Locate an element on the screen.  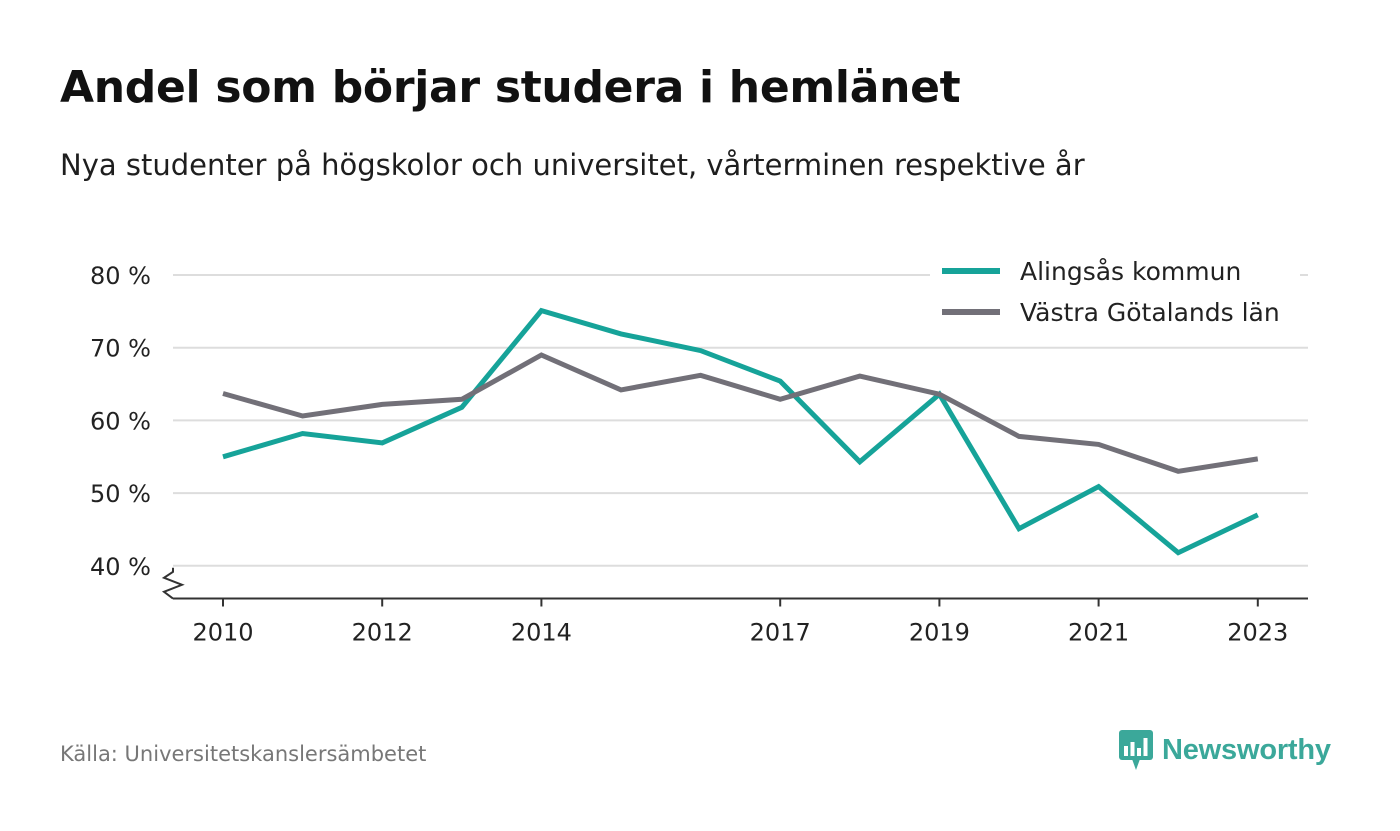
x-tick-label: 2014 is located at coordinates (541, 633).